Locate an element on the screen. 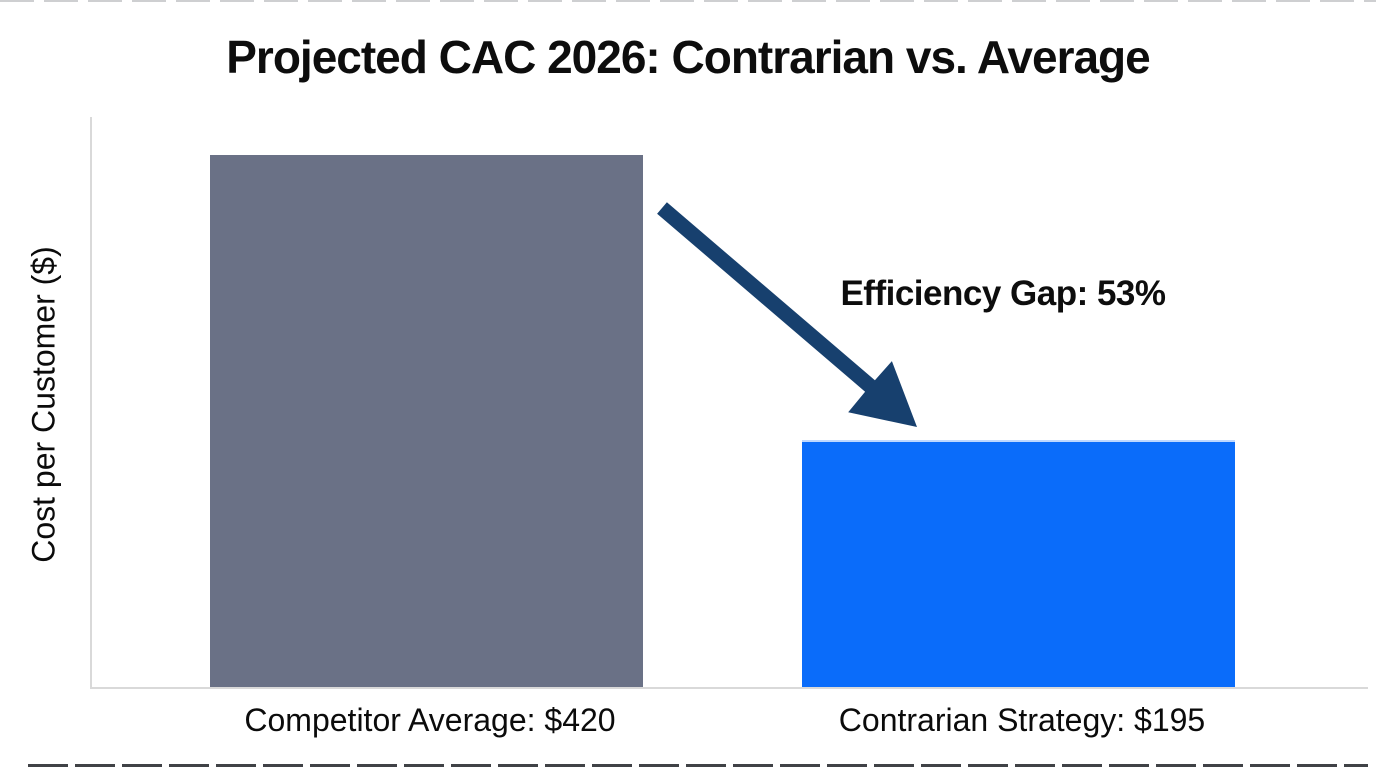 Image resolution: width=1376 pixels, height=768 pixels. efficiency-gap-annotation: Efficiency Gap: 53% is located at coordinates (1003, 293).